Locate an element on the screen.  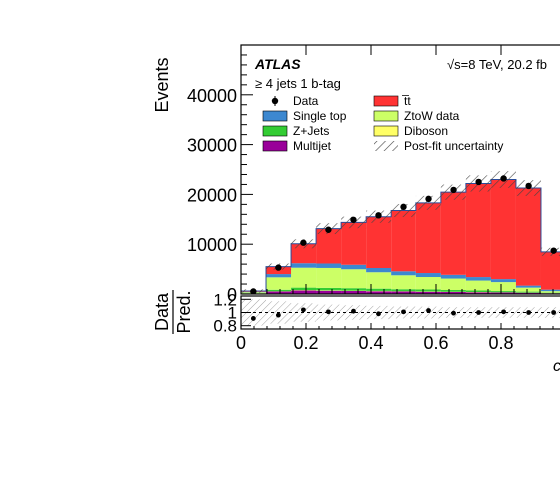
series-single-top is located at coordinates (400, 278).